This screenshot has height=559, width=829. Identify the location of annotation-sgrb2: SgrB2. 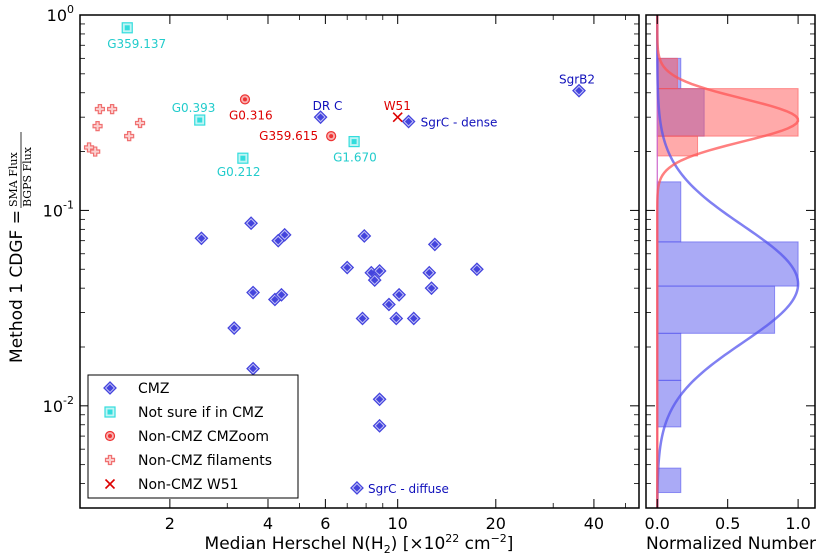
(577, 80).